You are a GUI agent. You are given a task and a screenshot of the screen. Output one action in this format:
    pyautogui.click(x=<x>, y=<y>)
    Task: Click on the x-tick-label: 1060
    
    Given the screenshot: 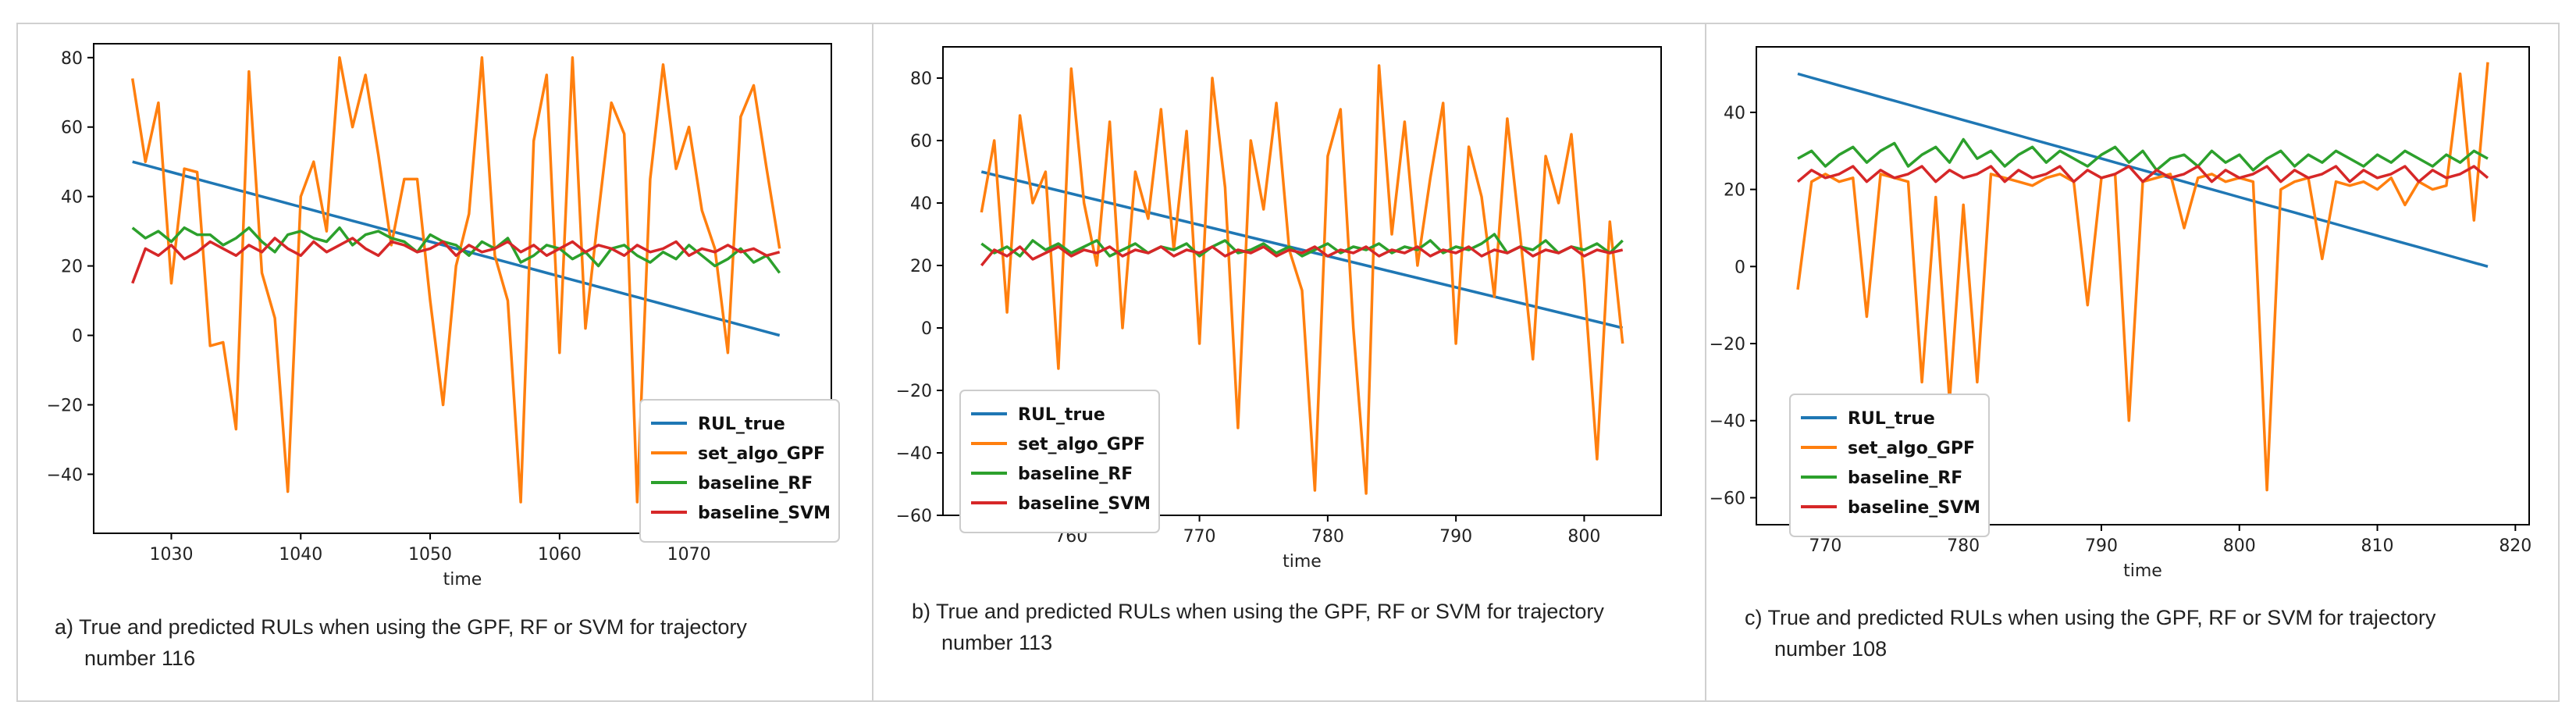 What is the action you would take?
    pyautogui.click(x=560, y=555)
    